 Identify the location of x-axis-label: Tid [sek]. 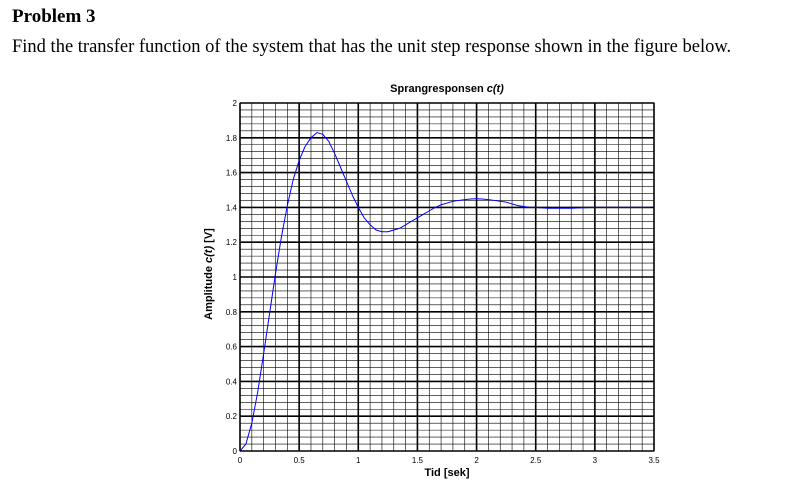
(446, 473).